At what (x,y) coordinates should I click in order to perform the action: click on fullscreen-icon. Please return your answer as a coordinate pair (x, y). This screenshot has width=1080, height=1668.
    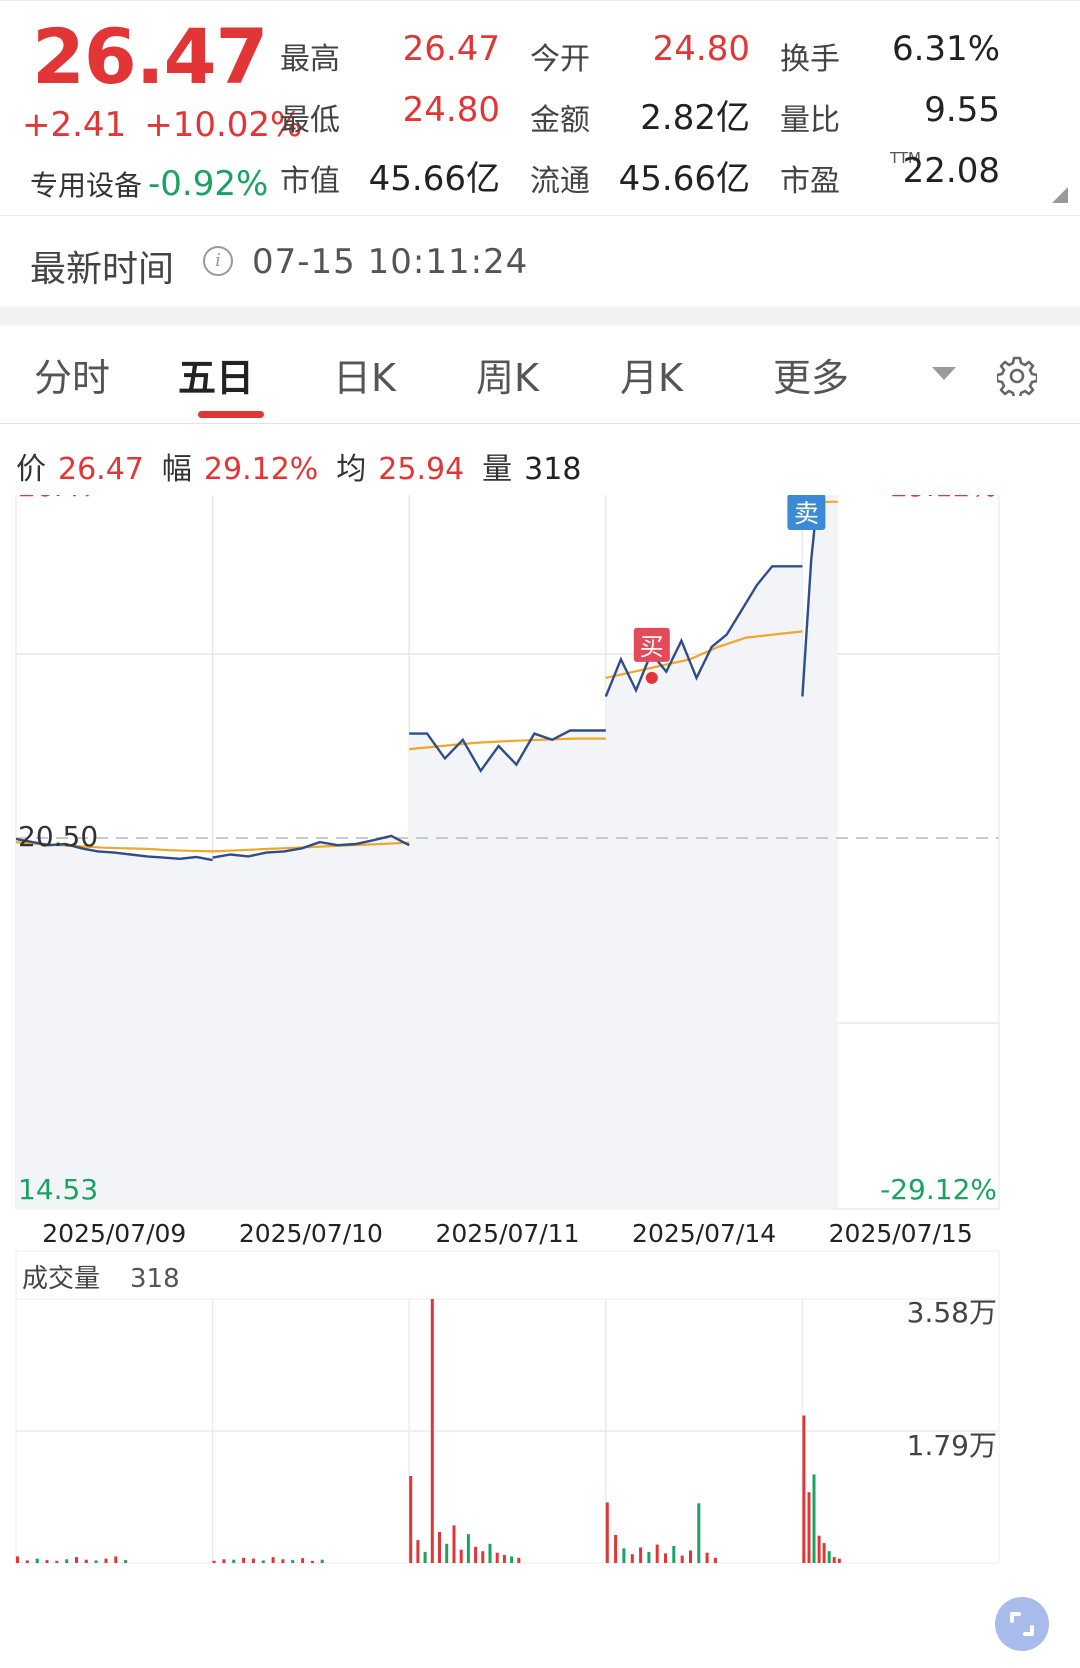
    Looking at the image, I should click on (1022, 1624).